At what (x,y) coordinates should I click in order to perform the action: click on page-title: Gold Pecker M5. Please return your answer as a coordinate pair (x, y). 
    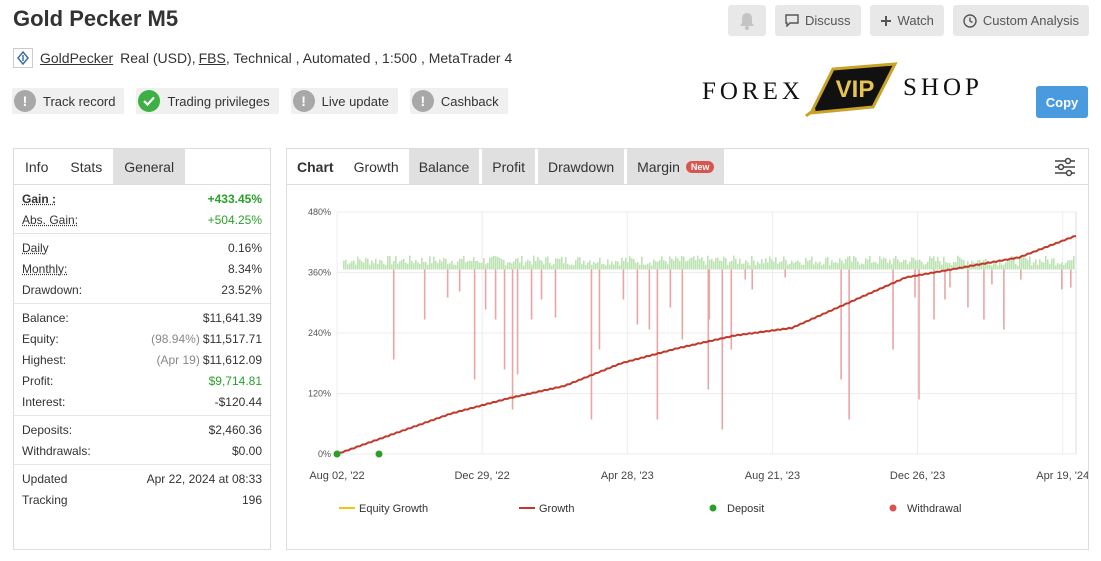
    Looking at the image, I should click on (96, 18).